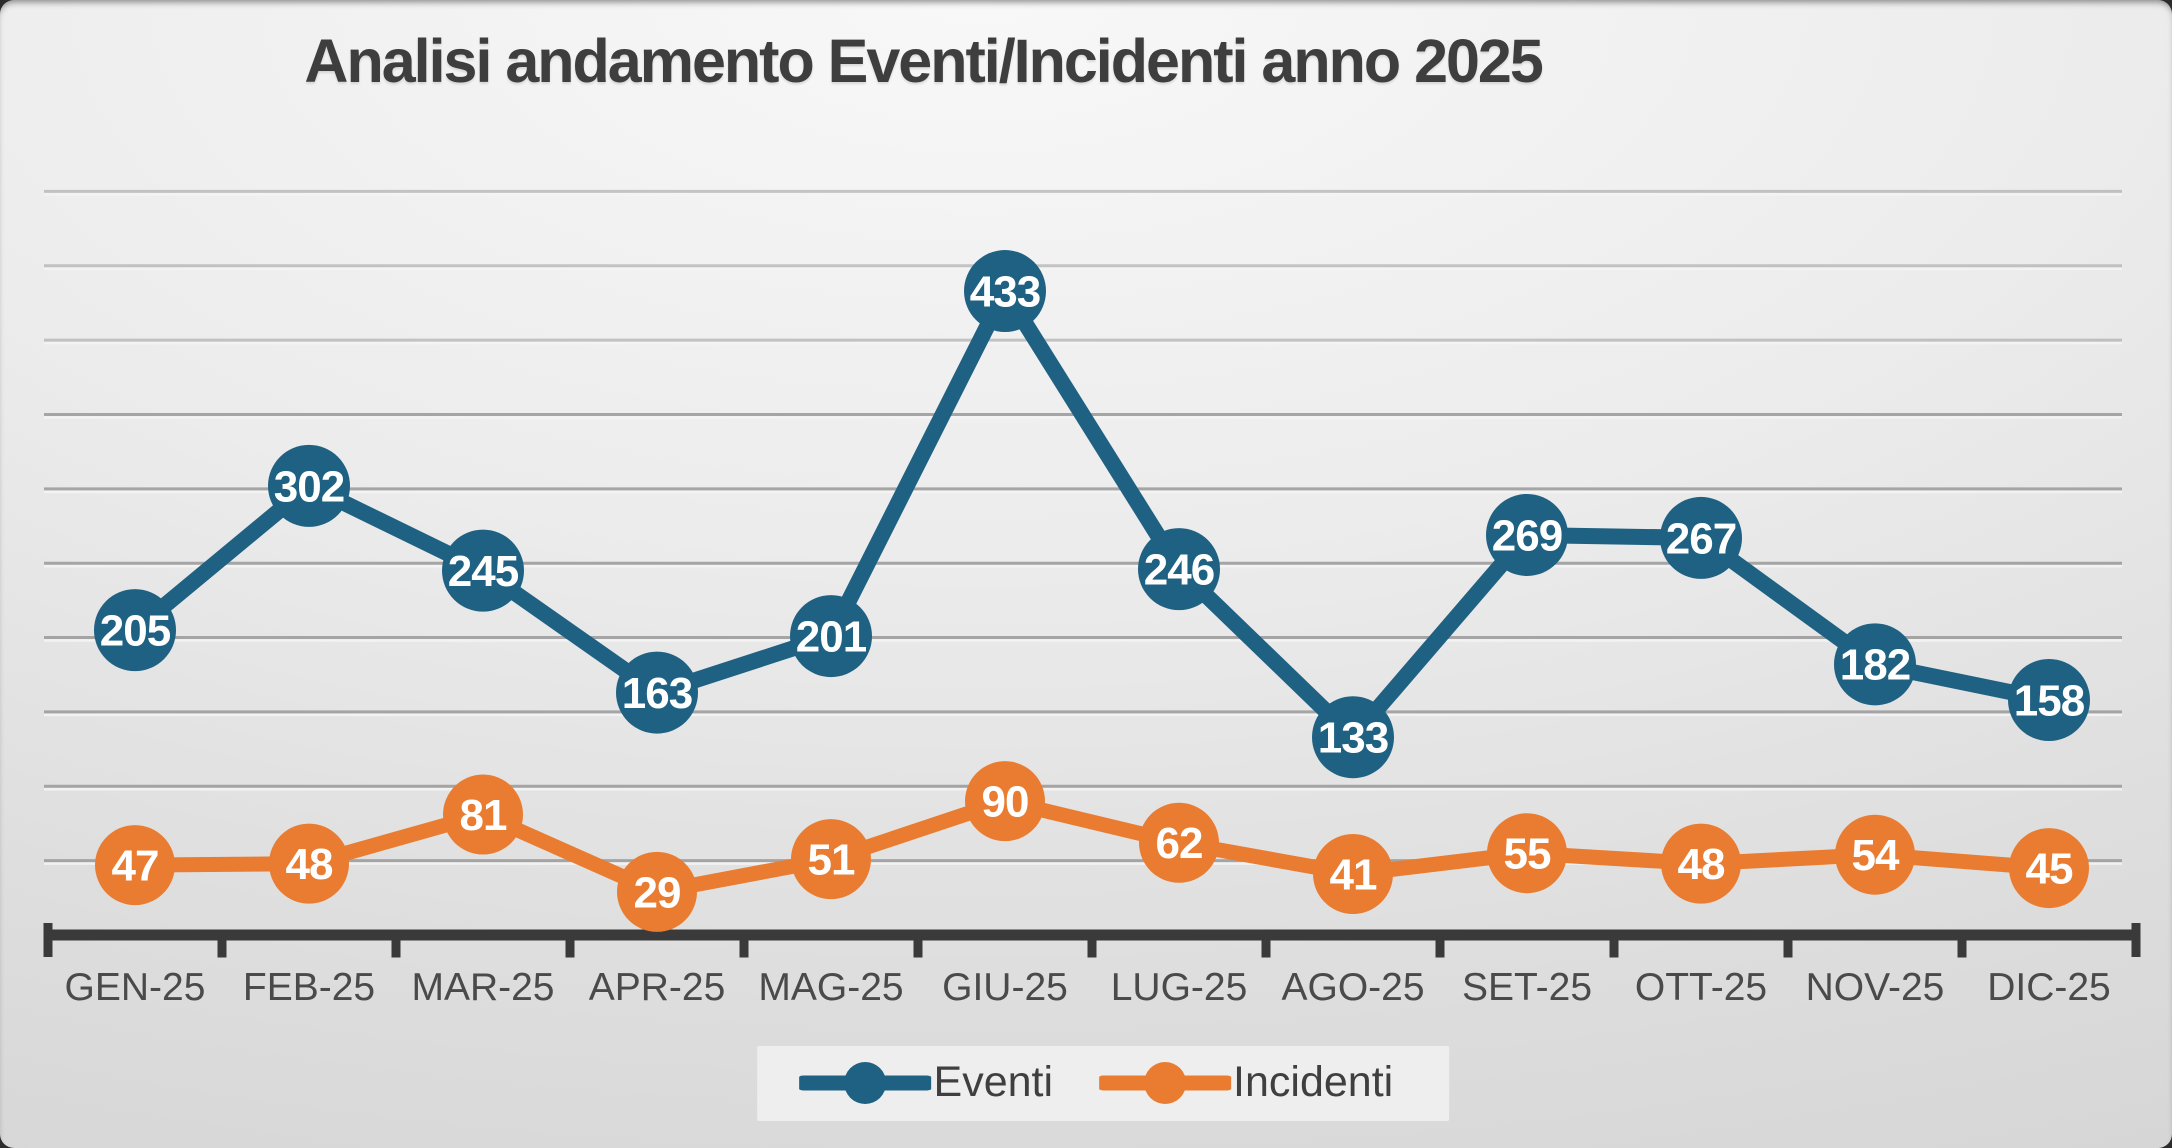 This screenshot has height=1148, width=2172. What do you see at coordinates (830, 987) in the screenshot?
I see `x-axis-label: MAG-25` at bounding box center [830, 987].